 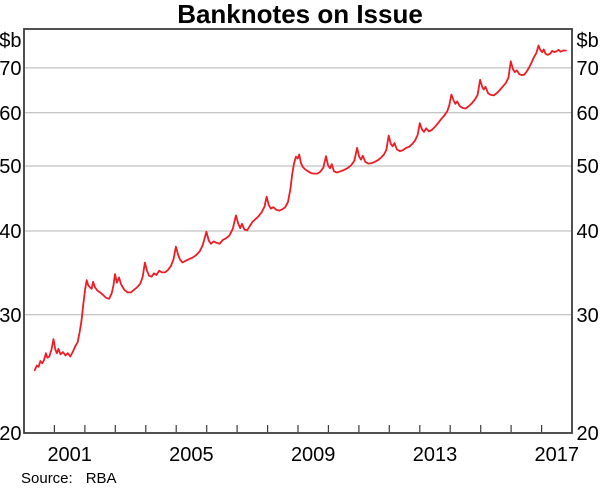 I want to click on x-axis-label-2009: 2009, so click(x=313, y=455).